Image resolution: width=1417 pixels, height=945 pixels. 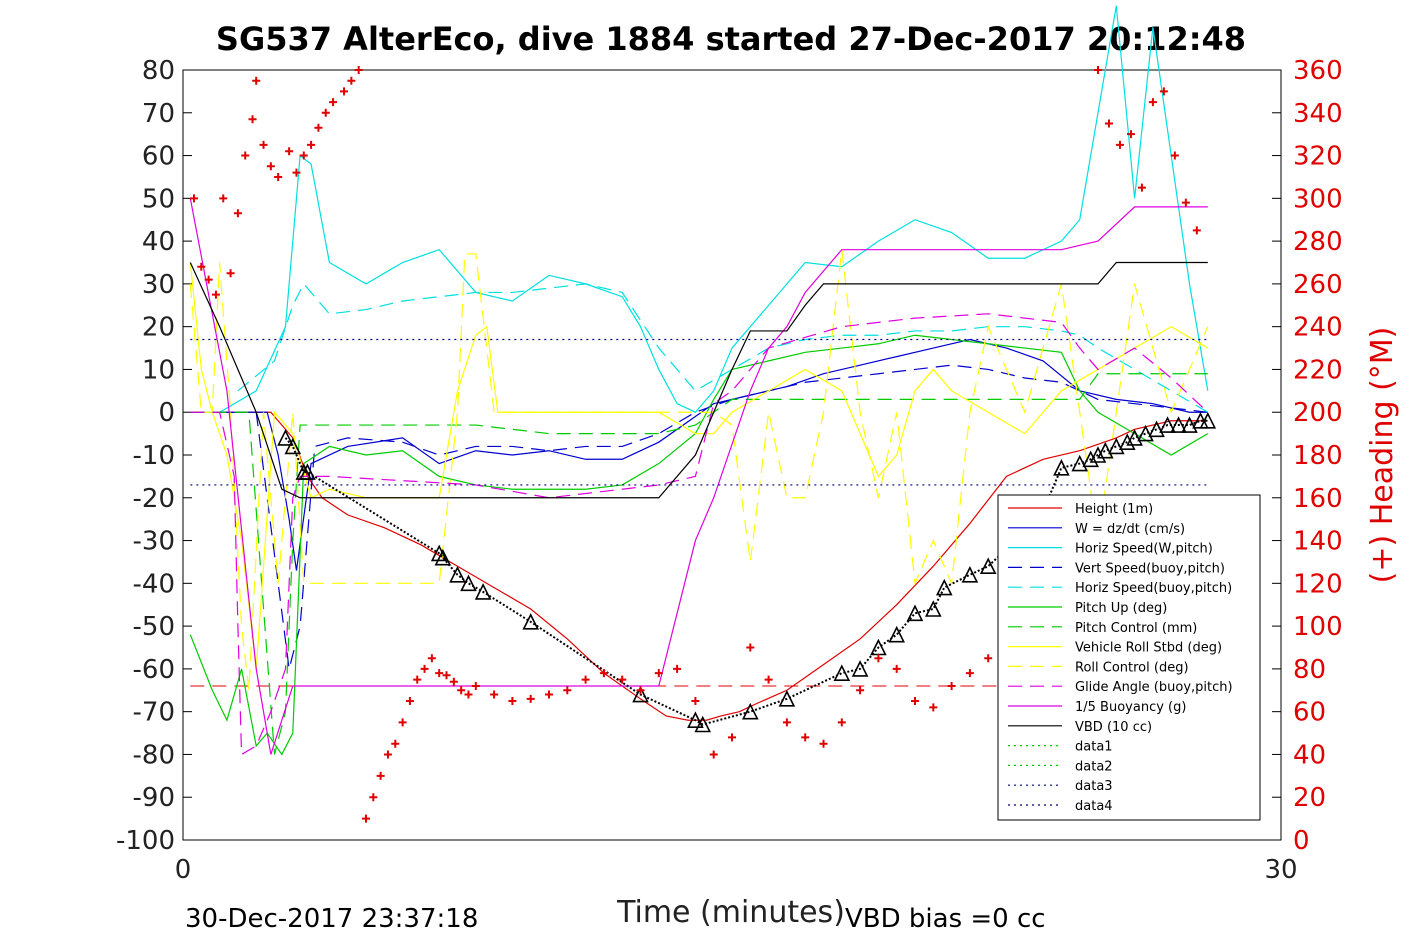 I want to click on y-tick-label: 70, so click(x=158, y=114).